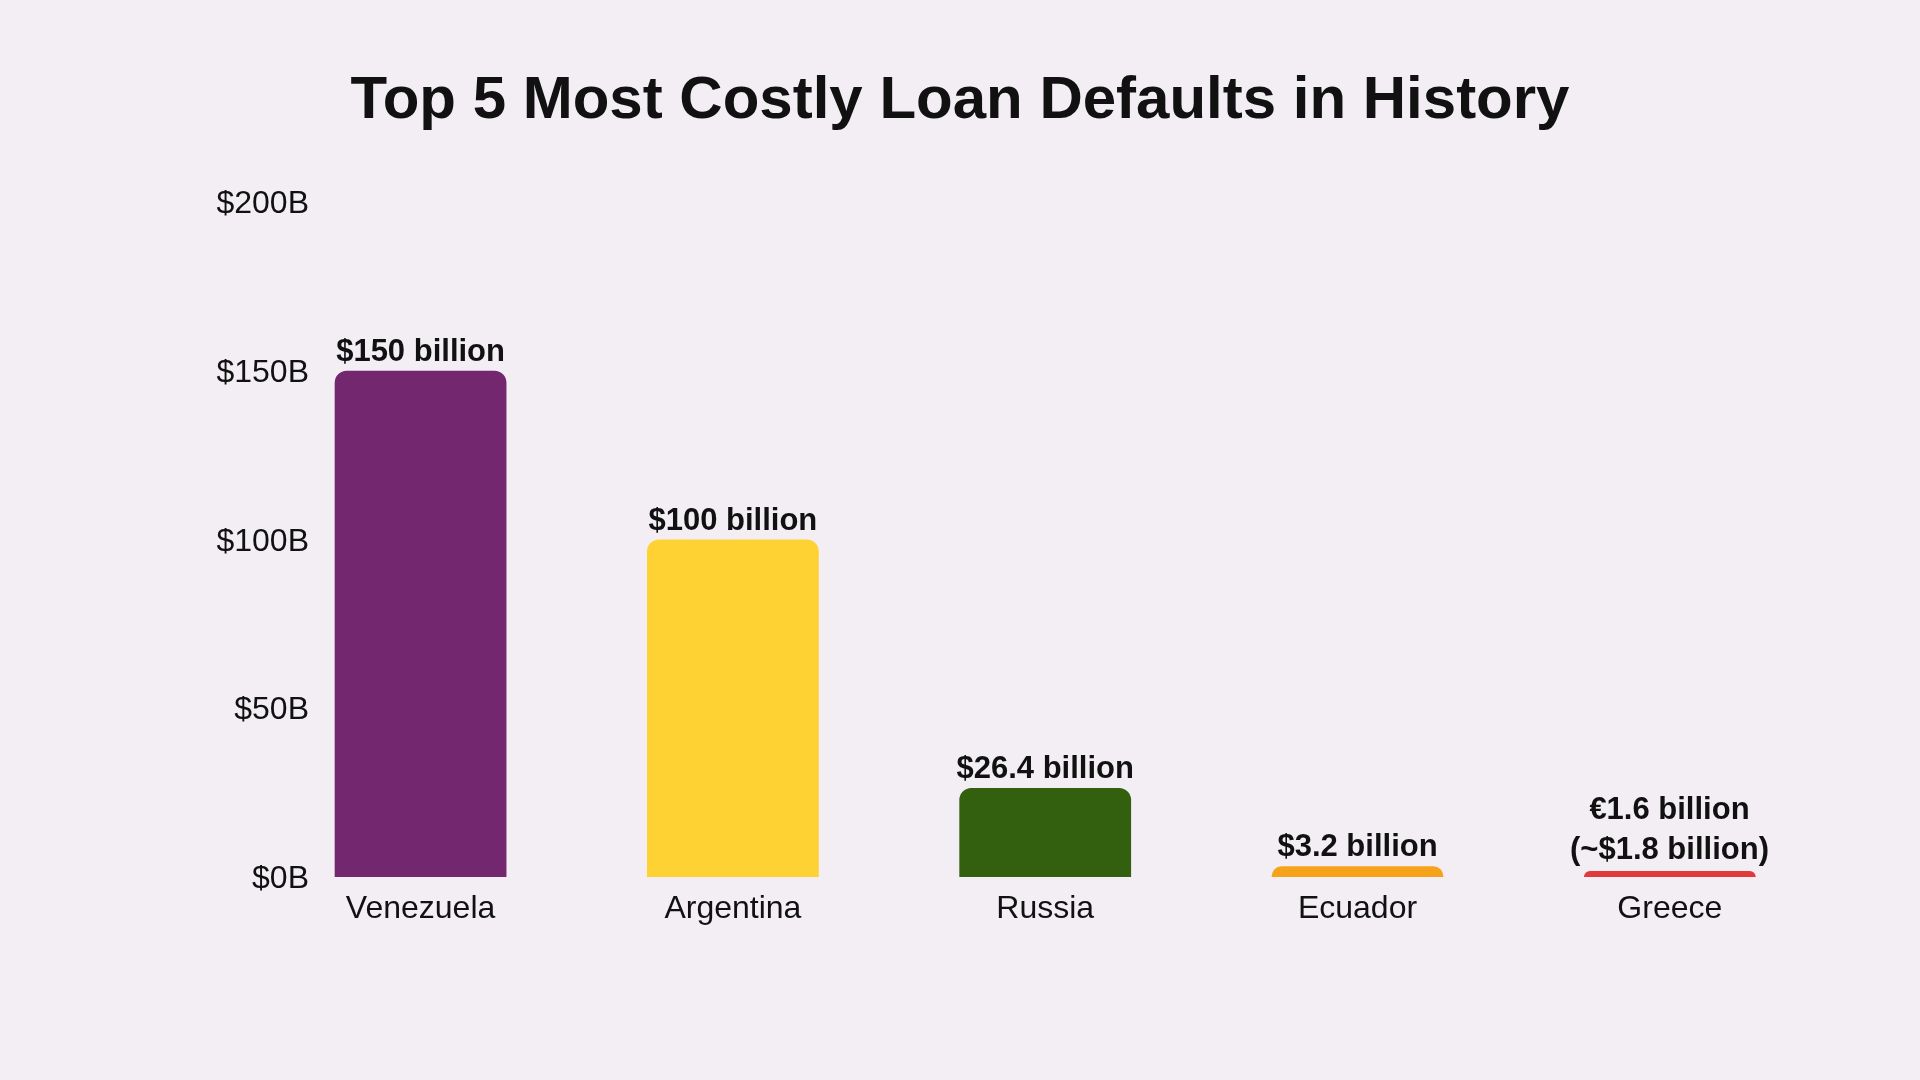  What do you see at coordinates (271, 708) in the screenshot?
I see `y-tick-label: $50B` at bounding box center [271, 708].